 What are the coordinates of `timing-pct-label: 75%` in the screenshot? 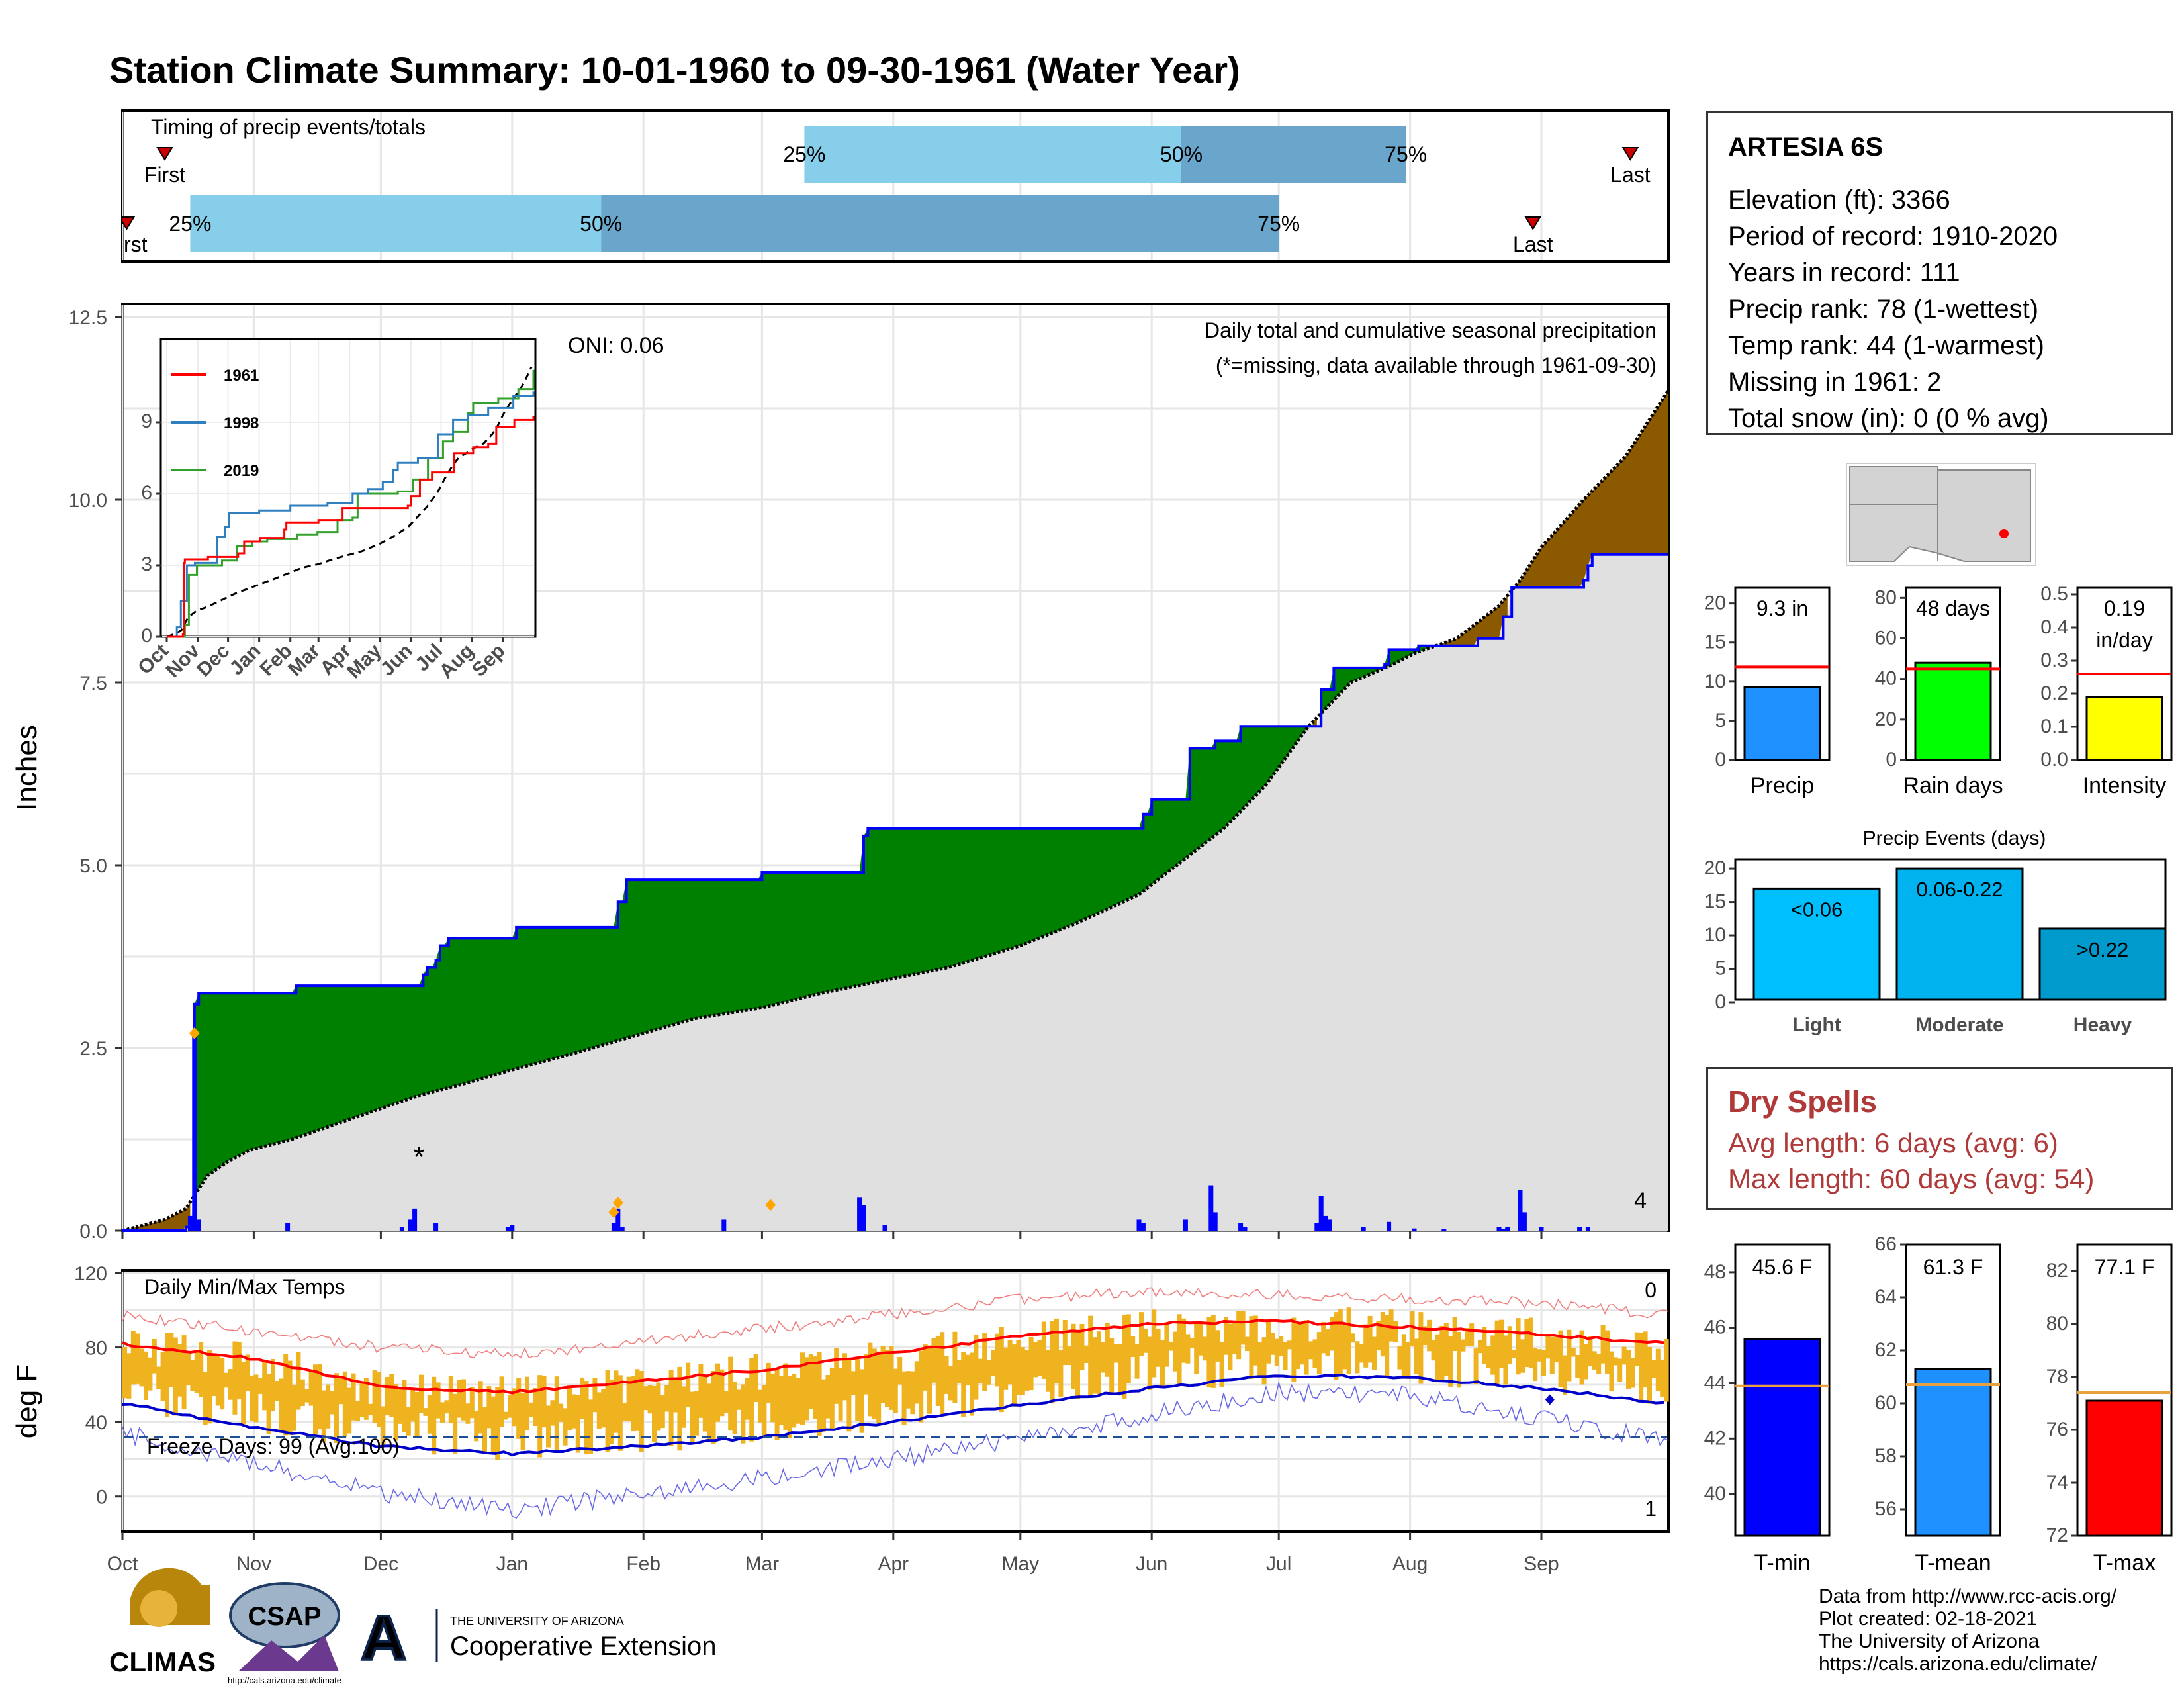 It's located at (1406, 154).